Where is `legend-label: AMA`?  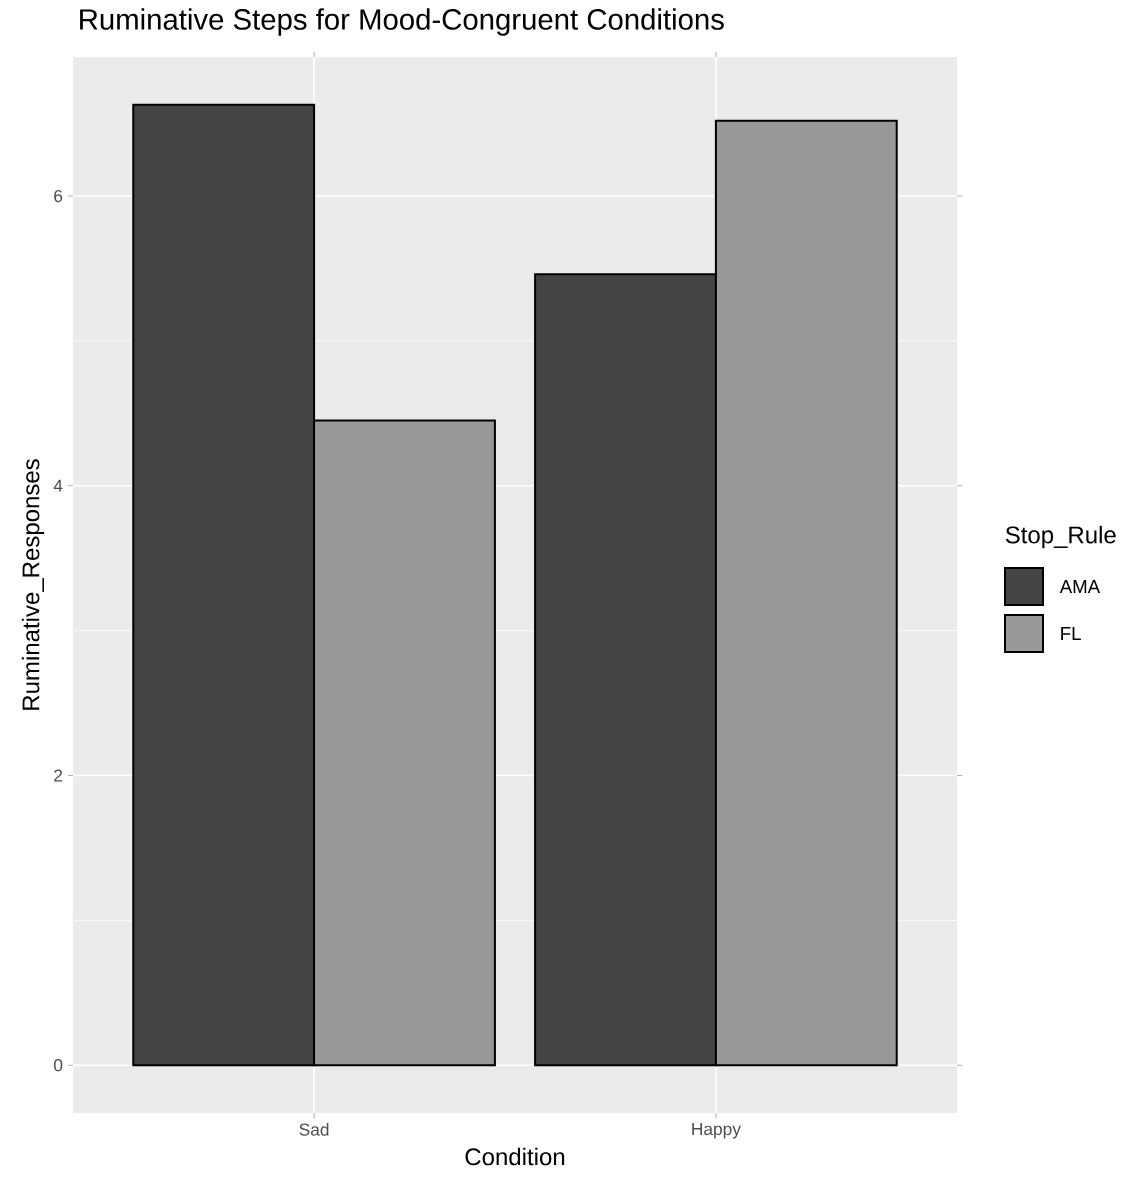
legend-label: AMA is located at coordinates (1080, 586).